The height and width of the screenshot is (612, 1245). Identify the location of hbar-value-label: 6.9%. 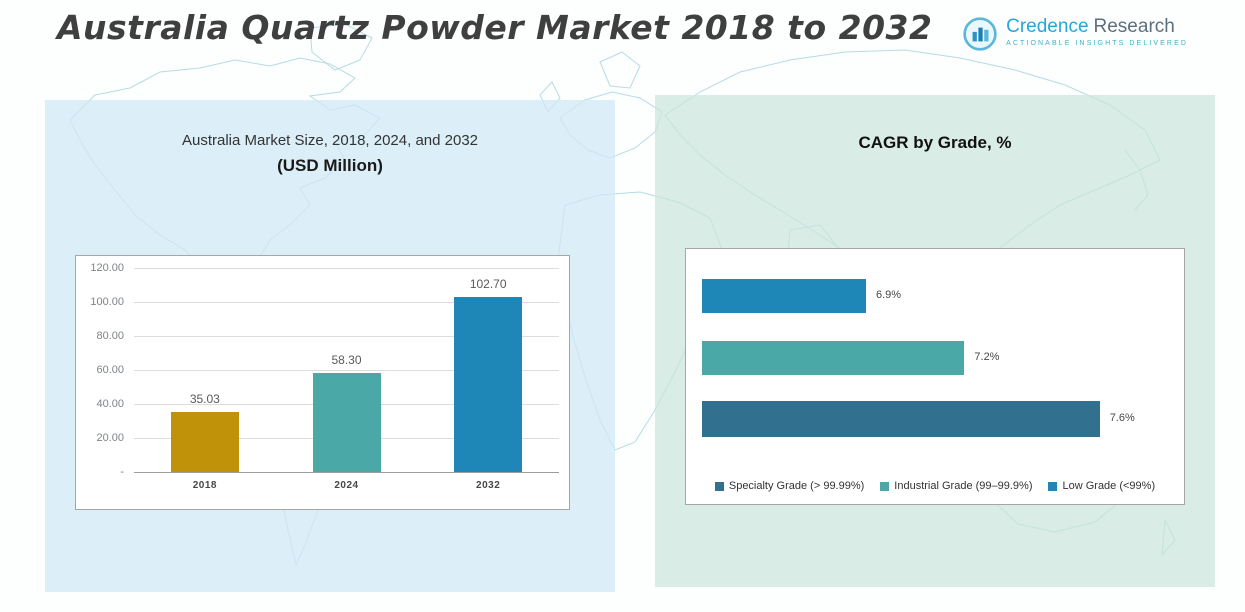
(889, 295).